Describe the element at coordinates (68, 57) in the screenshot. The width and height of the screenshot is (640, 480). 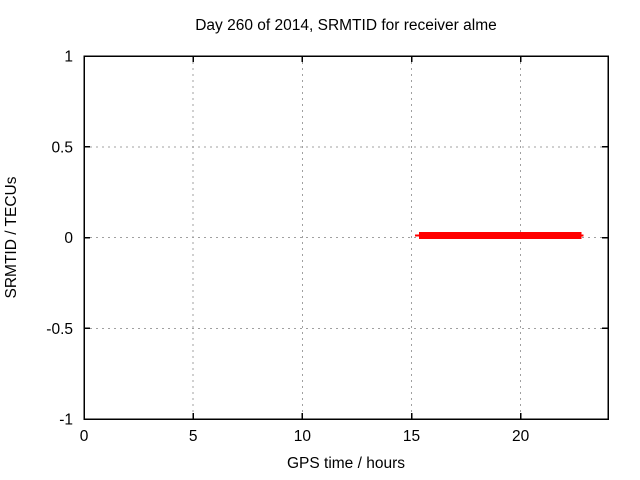
I see `y-tick-label-1: 1` at that location.